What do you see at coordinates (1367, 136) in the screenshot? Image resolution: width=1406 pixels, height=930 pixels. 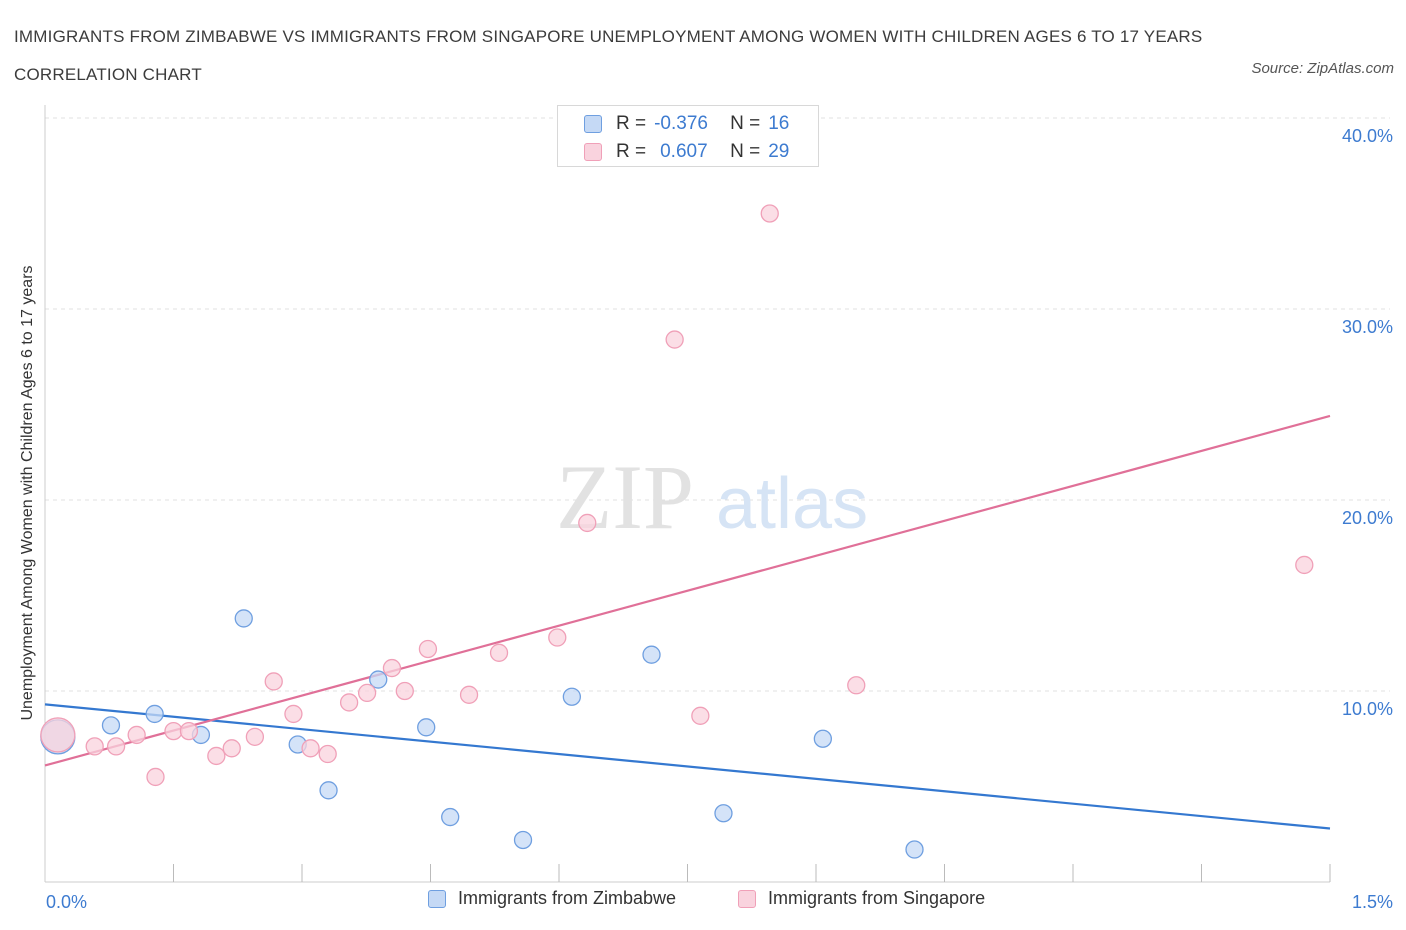 I see `y-tick-label: 40.0%` at bounding box center [1367, 136].